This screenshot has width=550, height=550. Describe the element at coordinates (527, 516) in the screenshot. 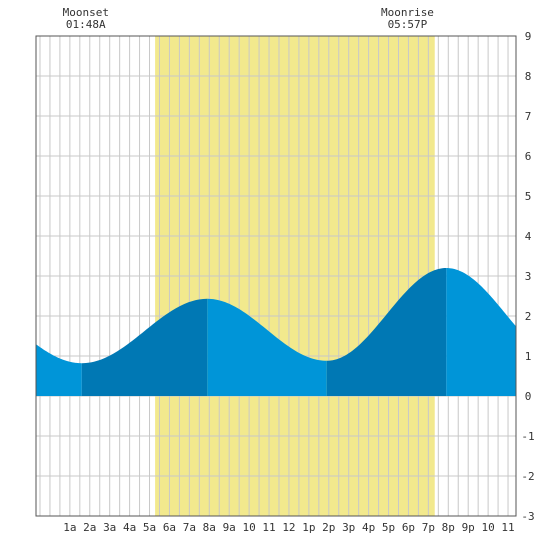

I see `y-tick-label: -3` at that location.